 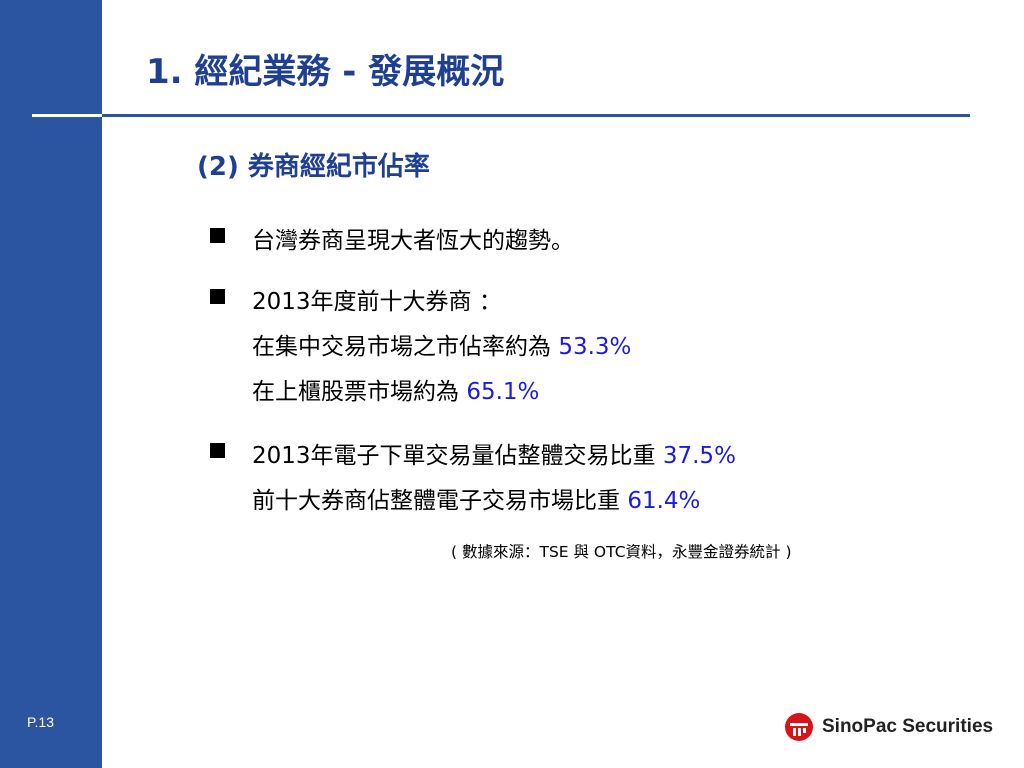 What do you see at coordinates (621, 552) in the screenshot?
I see `source-note: ( 數據來源：TSE 與 OTC資料，永豐金證券統計 )` at bounding box center [621, 552].